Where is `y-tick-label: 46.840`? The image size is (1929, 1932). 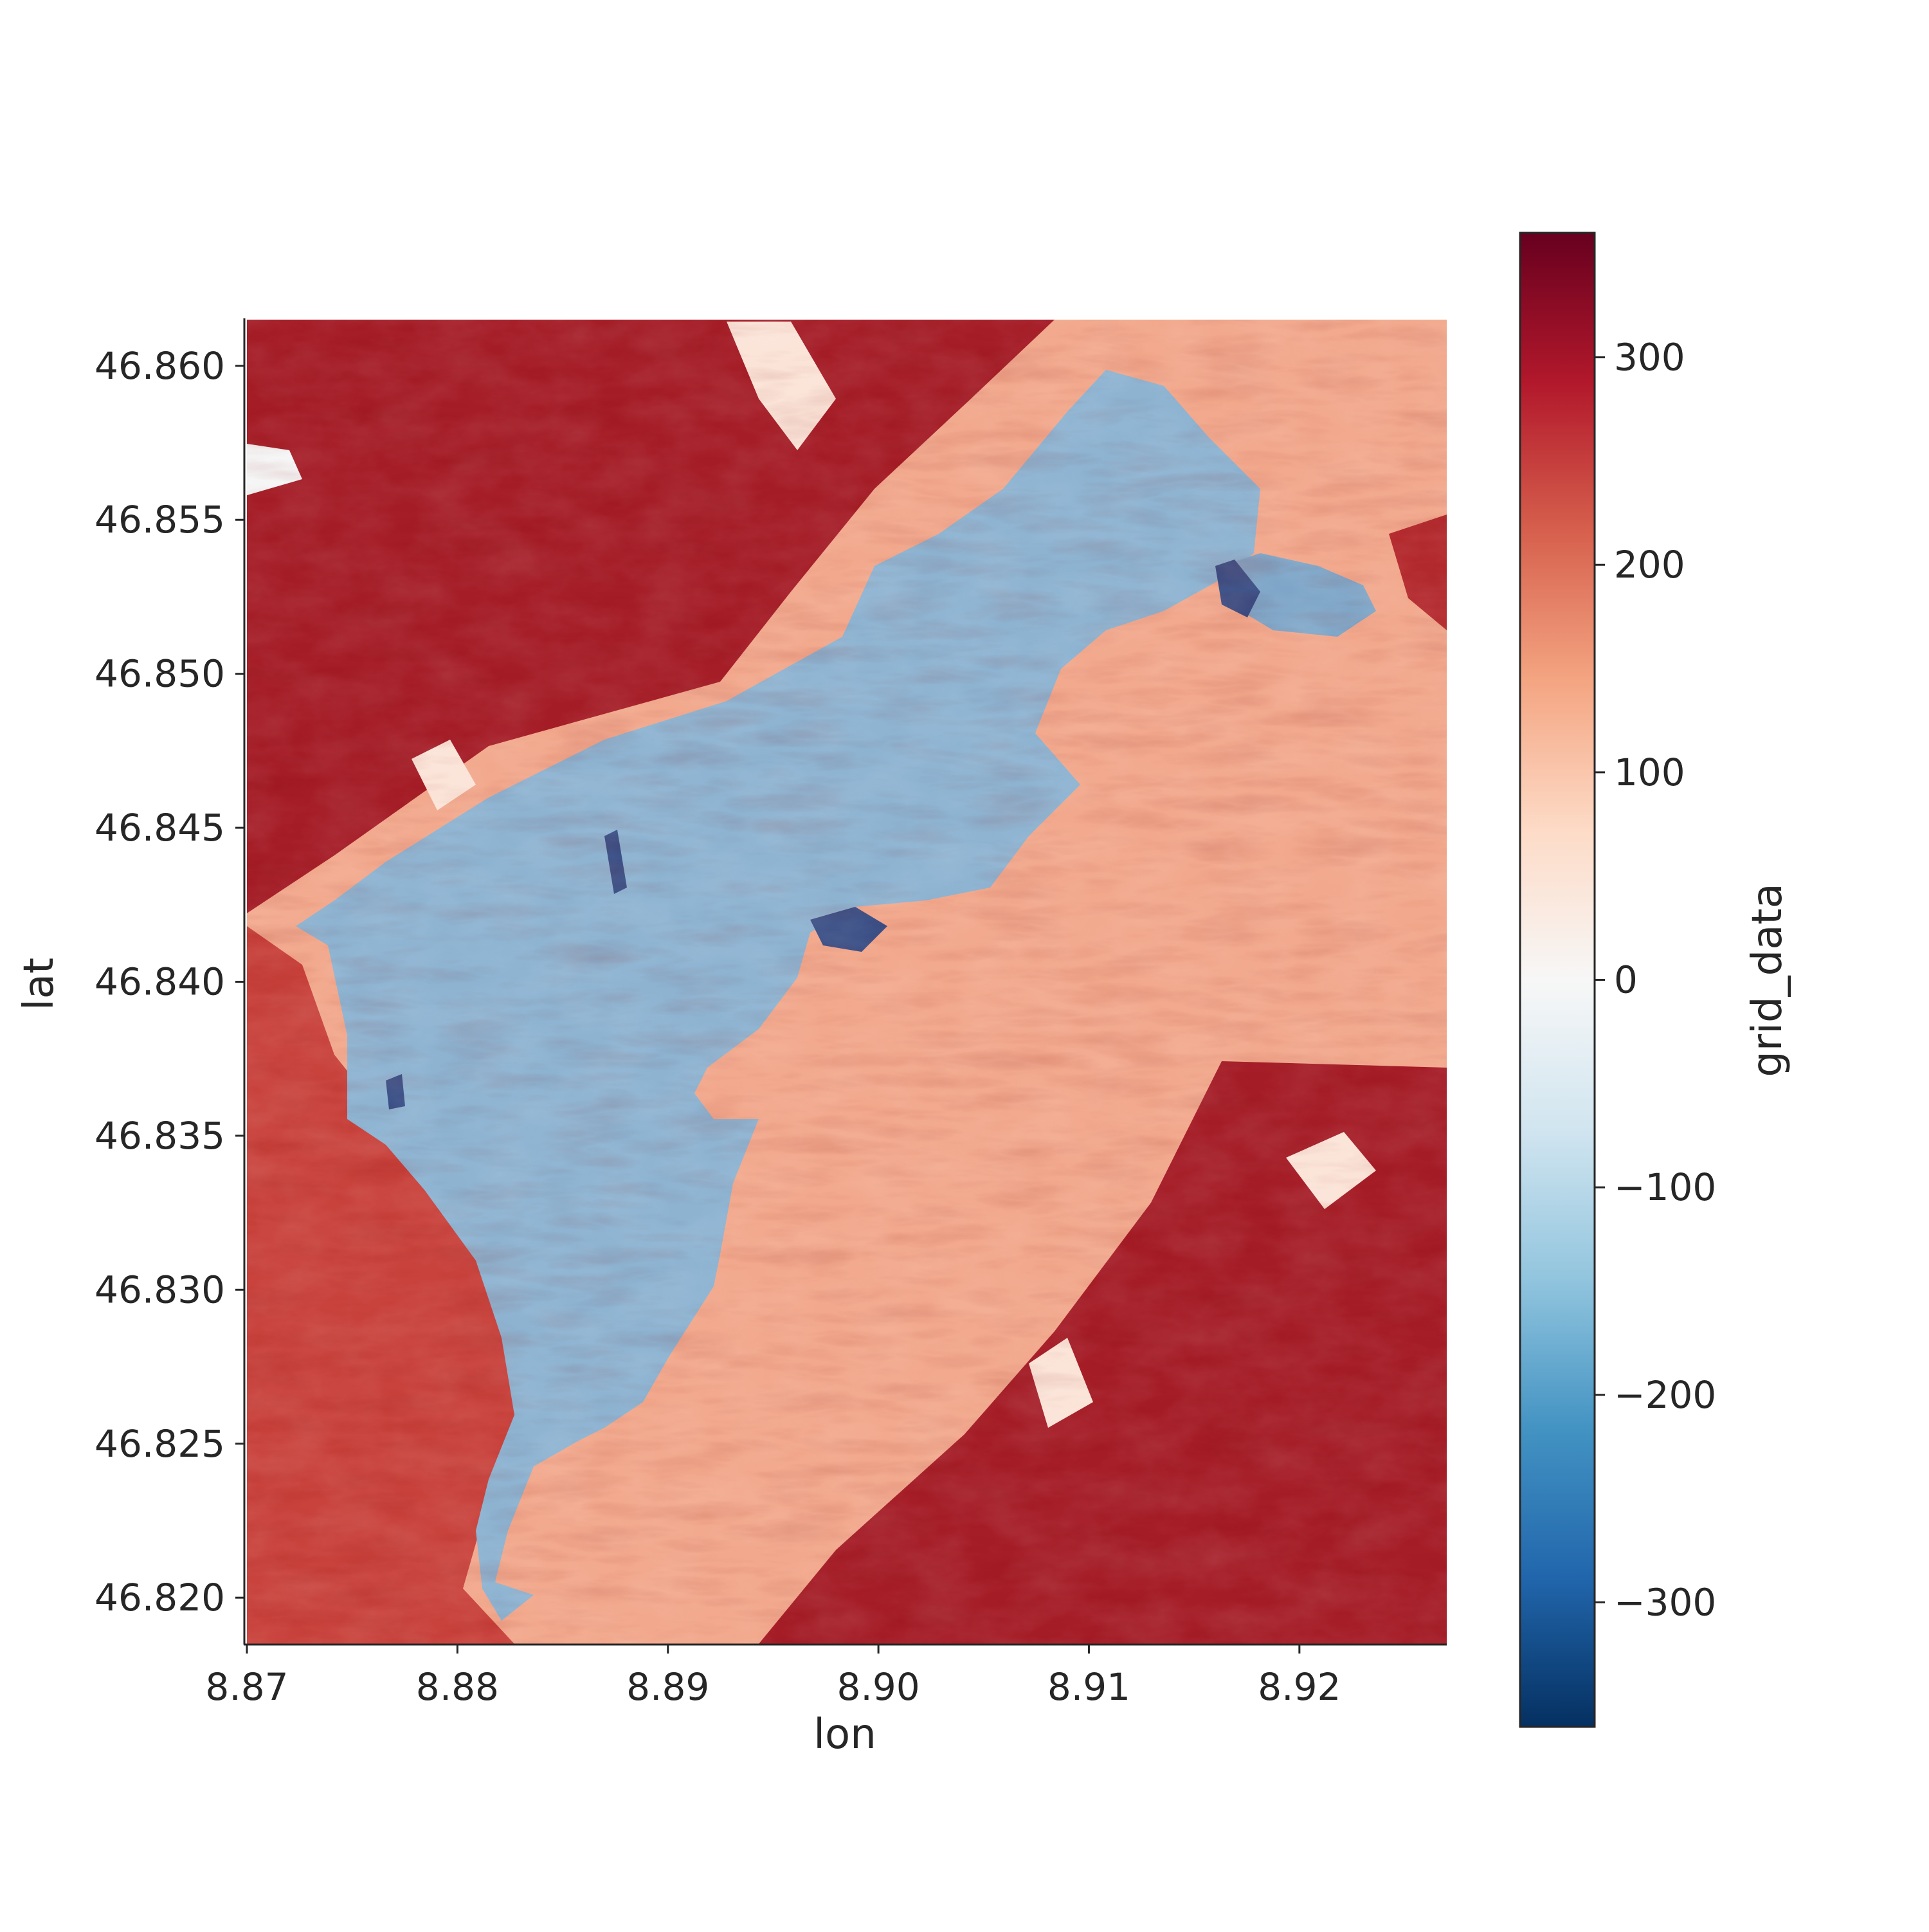
y-tick-label: 46.840 is located at coordinates (160, 982).